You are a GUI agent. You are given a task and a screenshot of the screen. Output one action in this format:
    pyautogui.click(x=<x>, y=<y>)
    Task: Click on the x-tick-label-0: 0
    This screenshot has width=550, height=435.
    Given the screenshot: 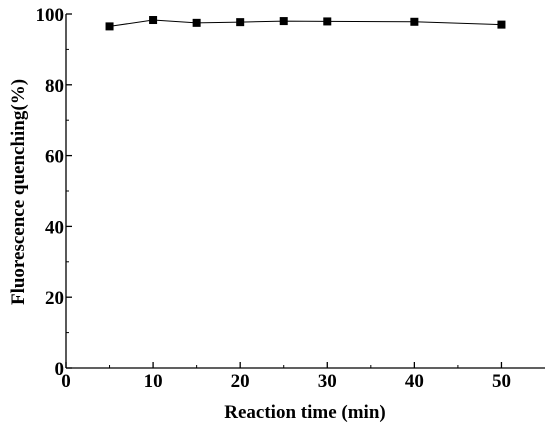 What is the action you would take?
    pyautogui.click(x=66, y=381)
    